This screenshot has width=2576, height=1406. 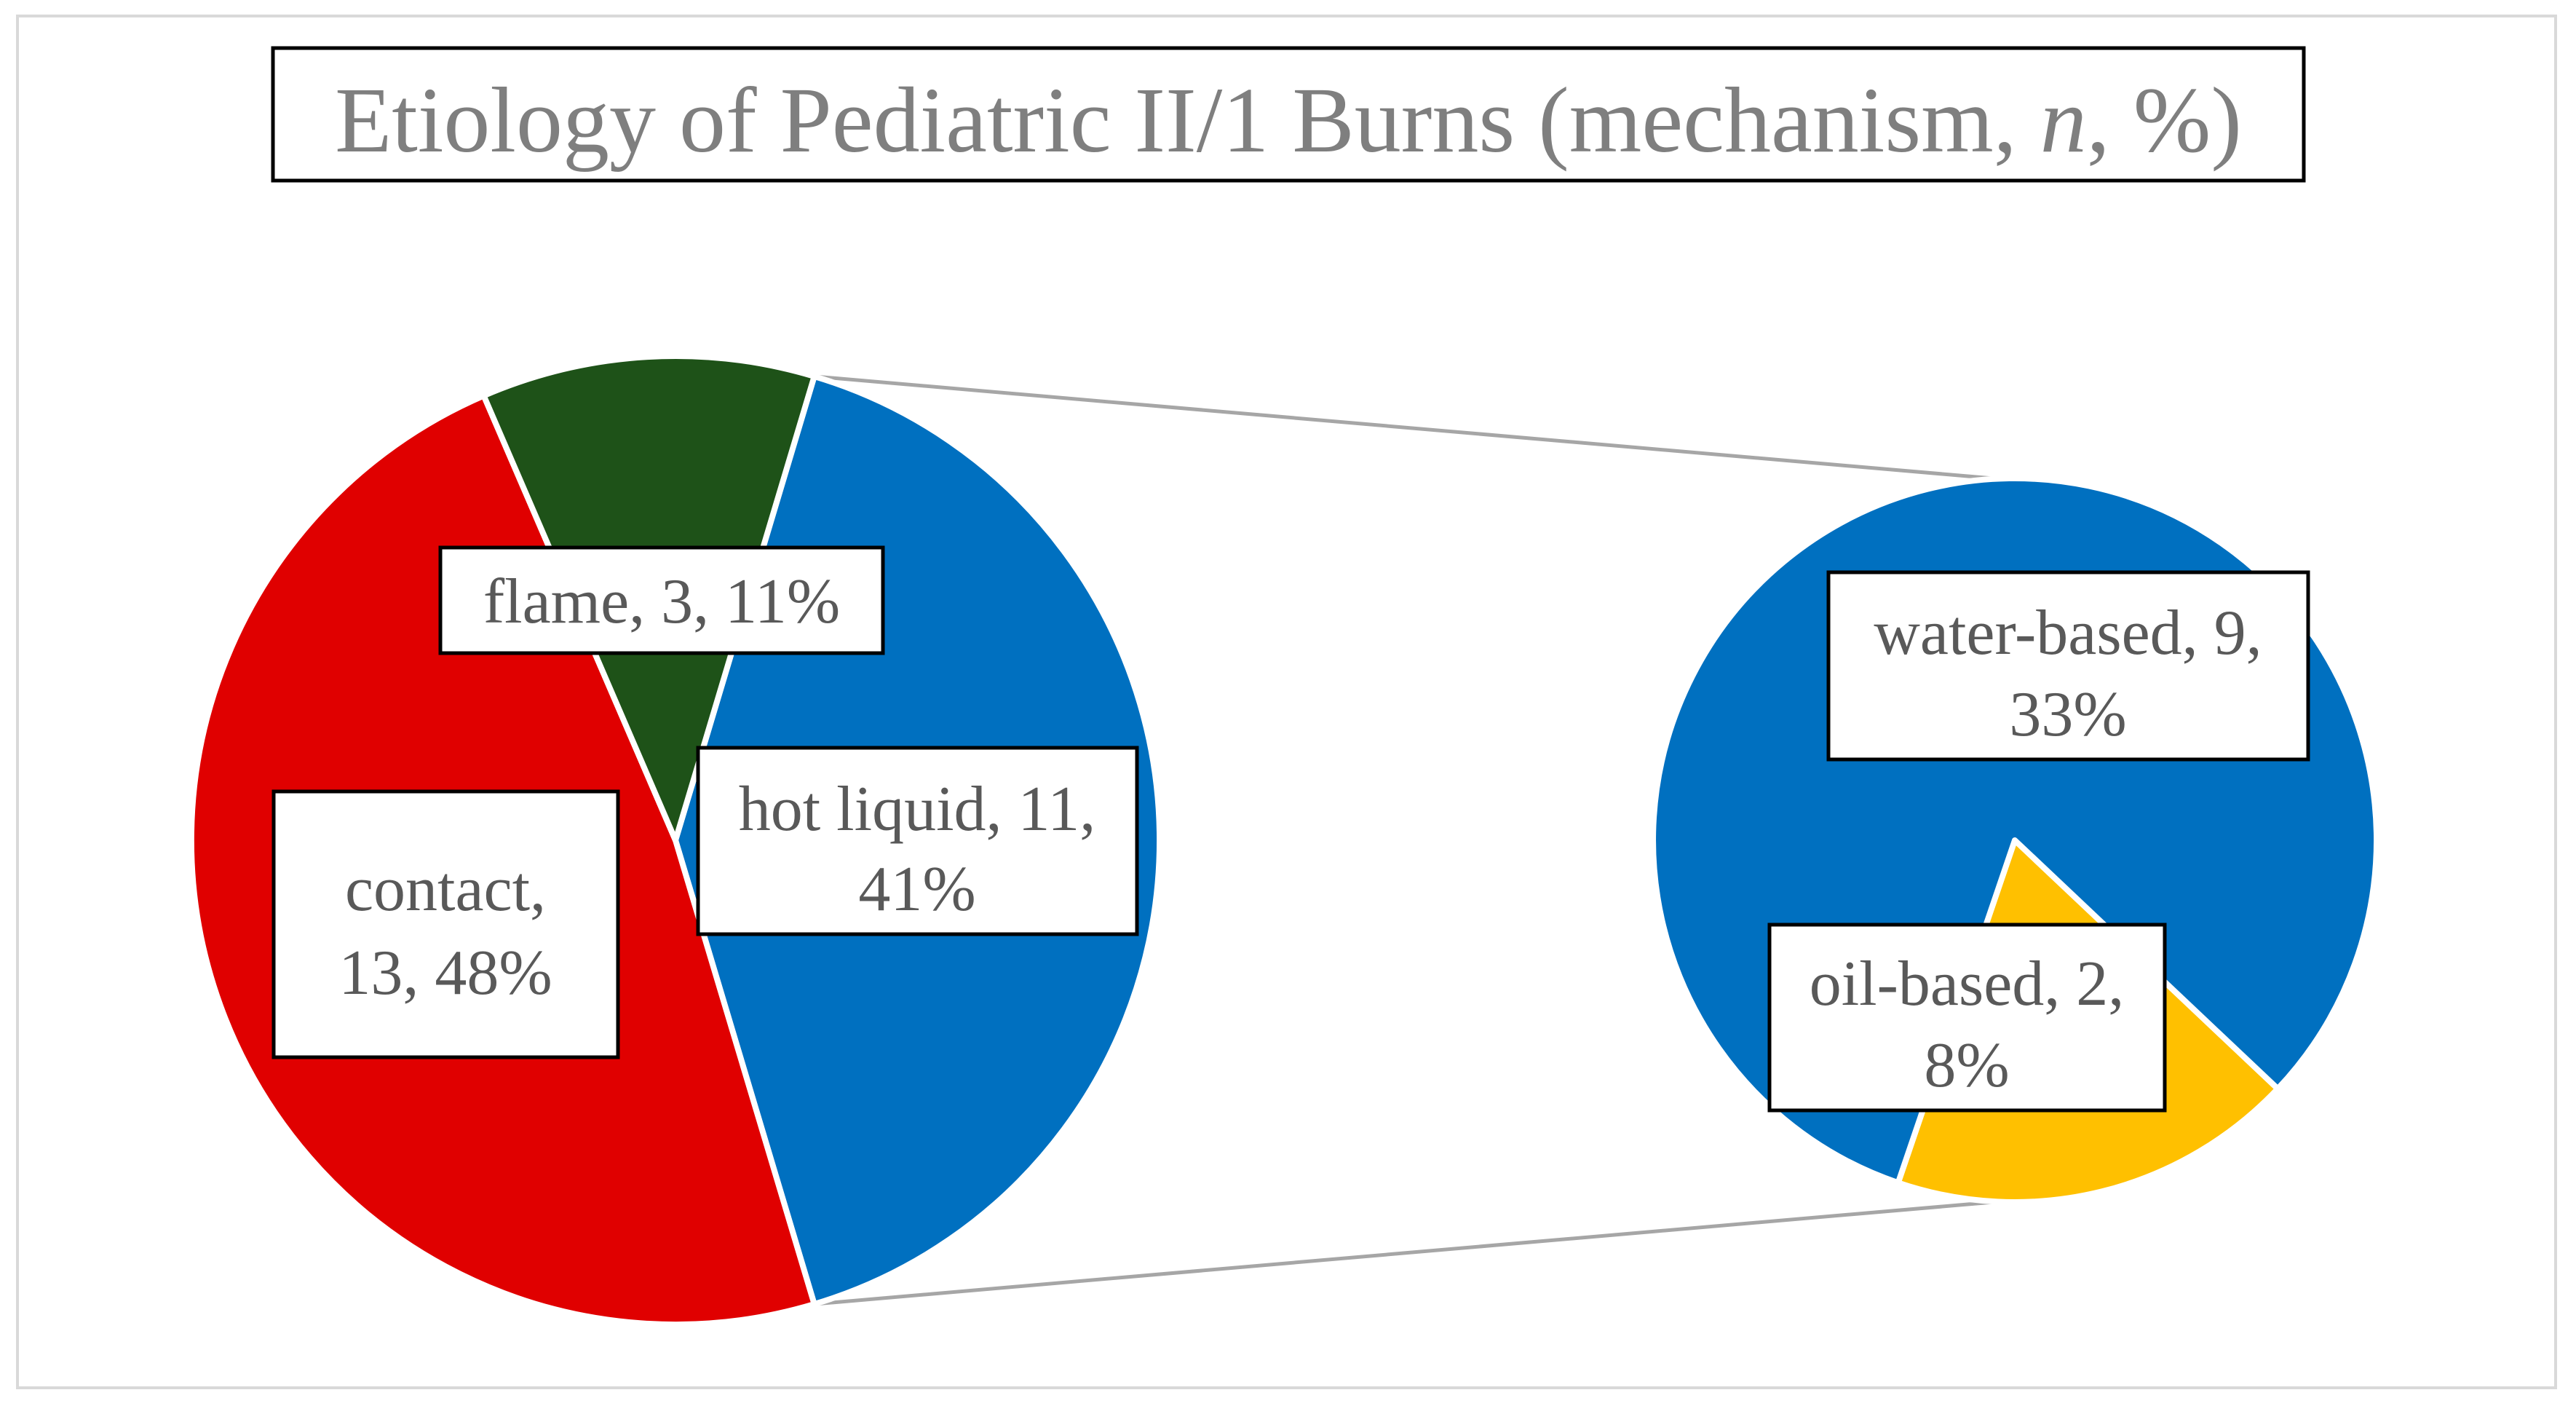 I want to click on data-label-water-based: water-based, 9, 33%, so click(x=2068, y=666).